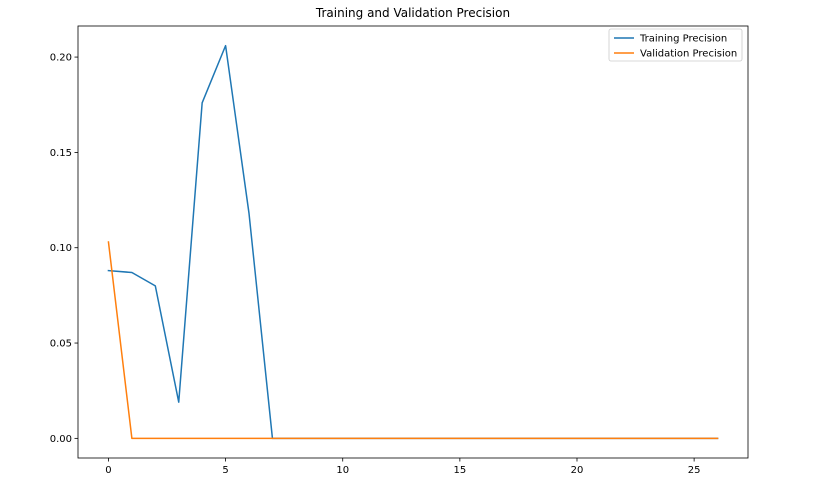 The height and width of the screenshot is (494, 840). I want to click on x-tick-label: 10, so click(342, 470).